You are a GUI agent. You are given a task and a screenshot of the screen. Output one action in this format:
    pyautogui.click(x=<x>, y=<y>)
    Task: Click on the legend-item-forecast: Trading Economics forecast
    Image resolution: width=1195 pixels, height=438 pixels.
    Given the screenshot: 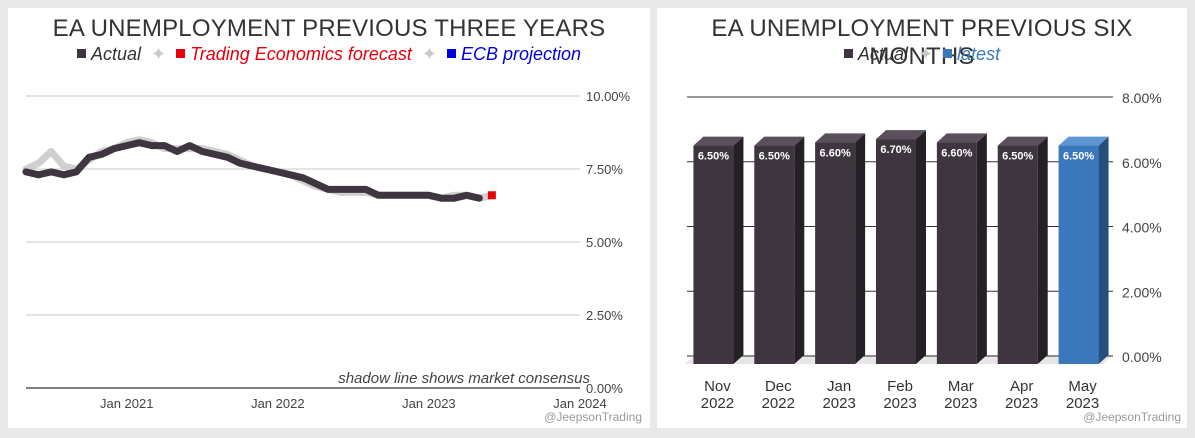 What is the action you would take?
    pyautogui.click(x=294, y=54)
    